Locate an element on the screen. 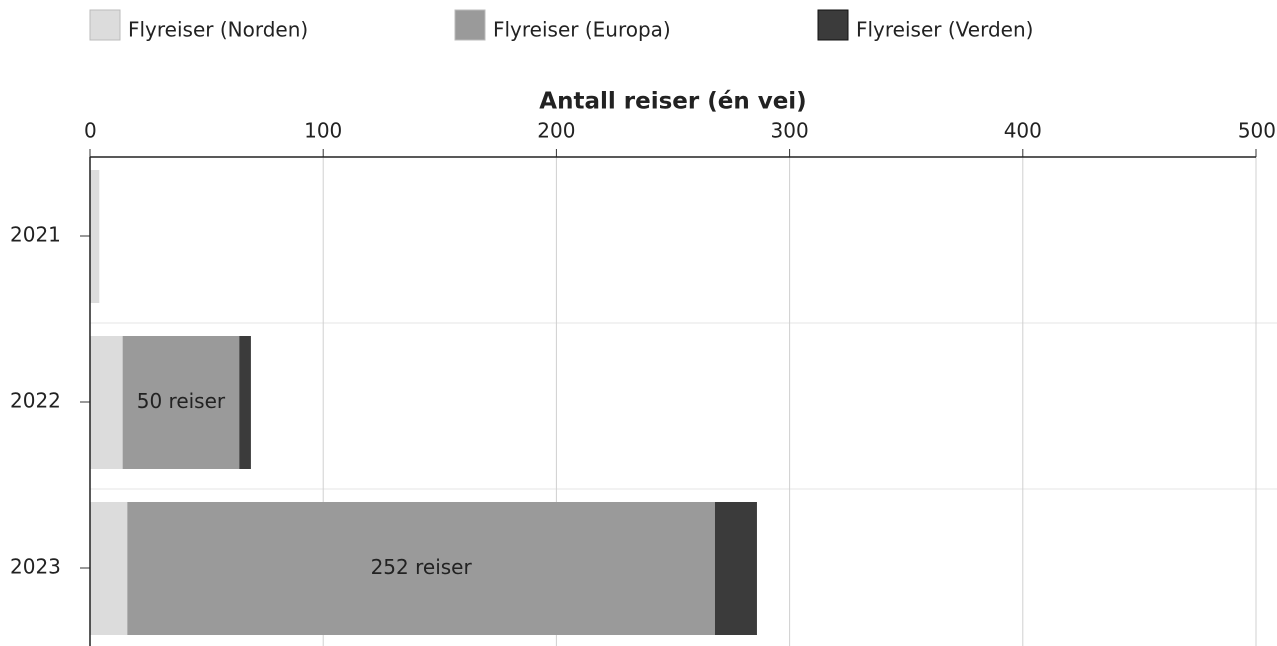 The height and width of the screenshot is (646, 1277). value-label: 252 reiser is located at coordinates (422, 567).